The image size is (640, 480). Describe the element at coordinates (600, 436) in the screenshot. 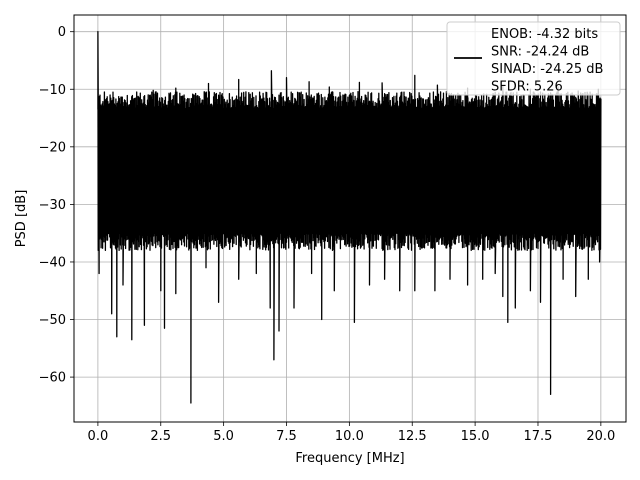

I see `x-tick-label: 20.0` at that location.